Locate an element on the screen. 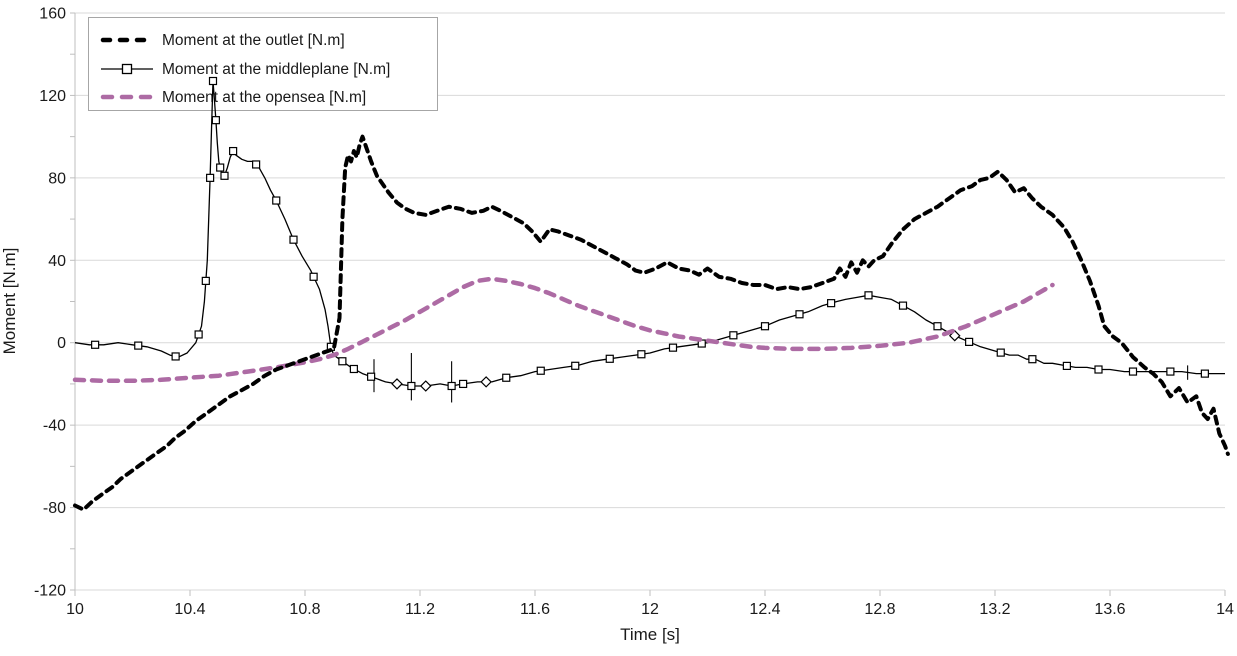 The width and height of the screenshot is (1237, 656). y-tick-label: -40 is located at coordinates (54, 426).